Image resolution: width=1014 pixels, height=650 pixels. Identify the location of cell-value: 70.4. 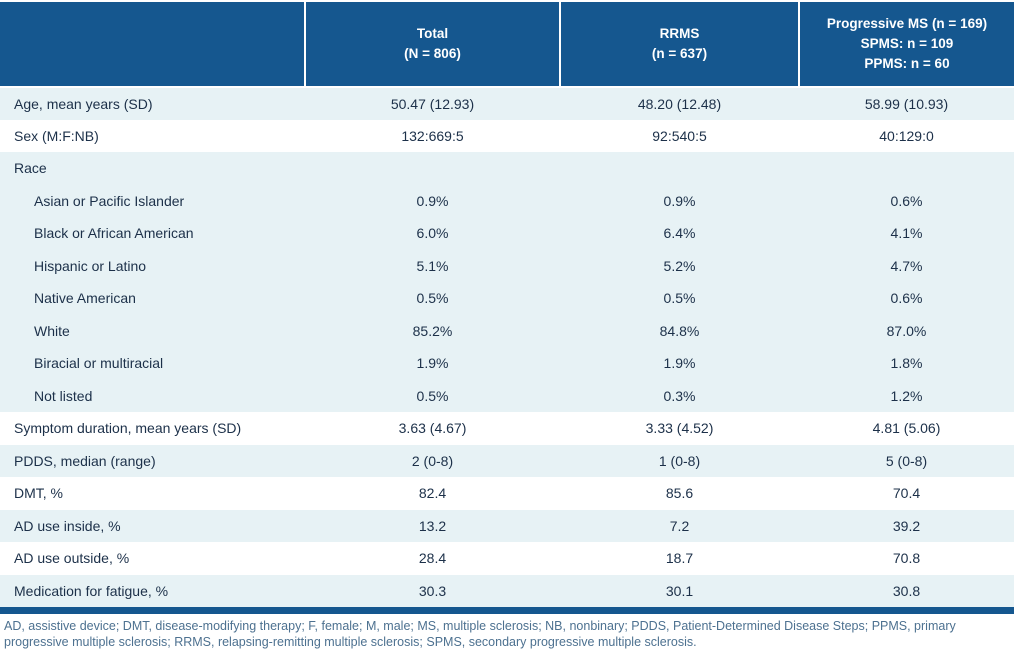
(906, 493).